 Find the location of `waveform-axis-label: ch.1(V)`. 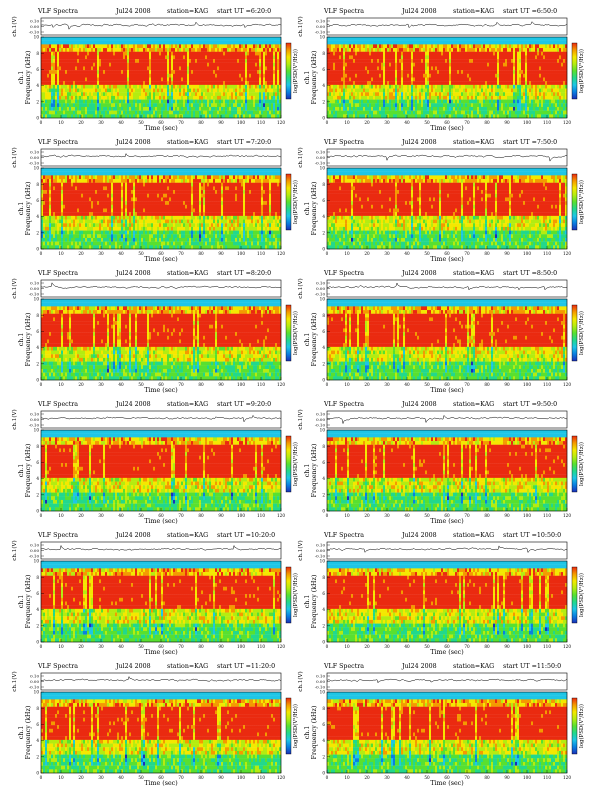

waveform-axis-label: ch.1(V) is located at coordinates (14, 26).